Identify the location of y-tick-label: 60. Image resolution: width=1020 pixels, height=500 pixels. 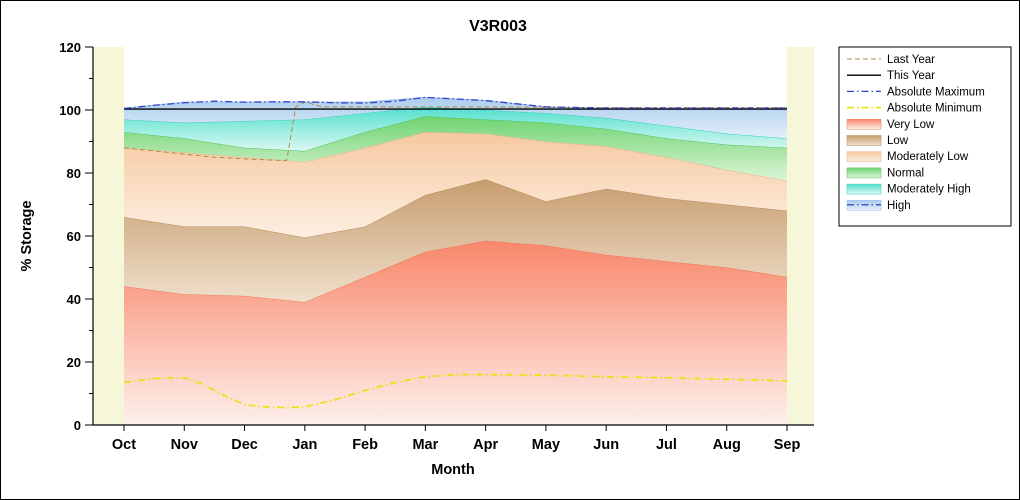
(74, 236).